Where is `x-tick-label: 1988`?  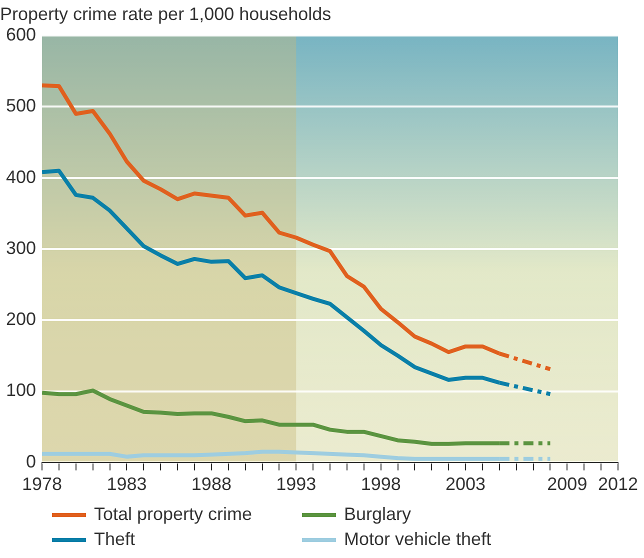
x-tick-label: 1988 is located at coordinates (211, 484).